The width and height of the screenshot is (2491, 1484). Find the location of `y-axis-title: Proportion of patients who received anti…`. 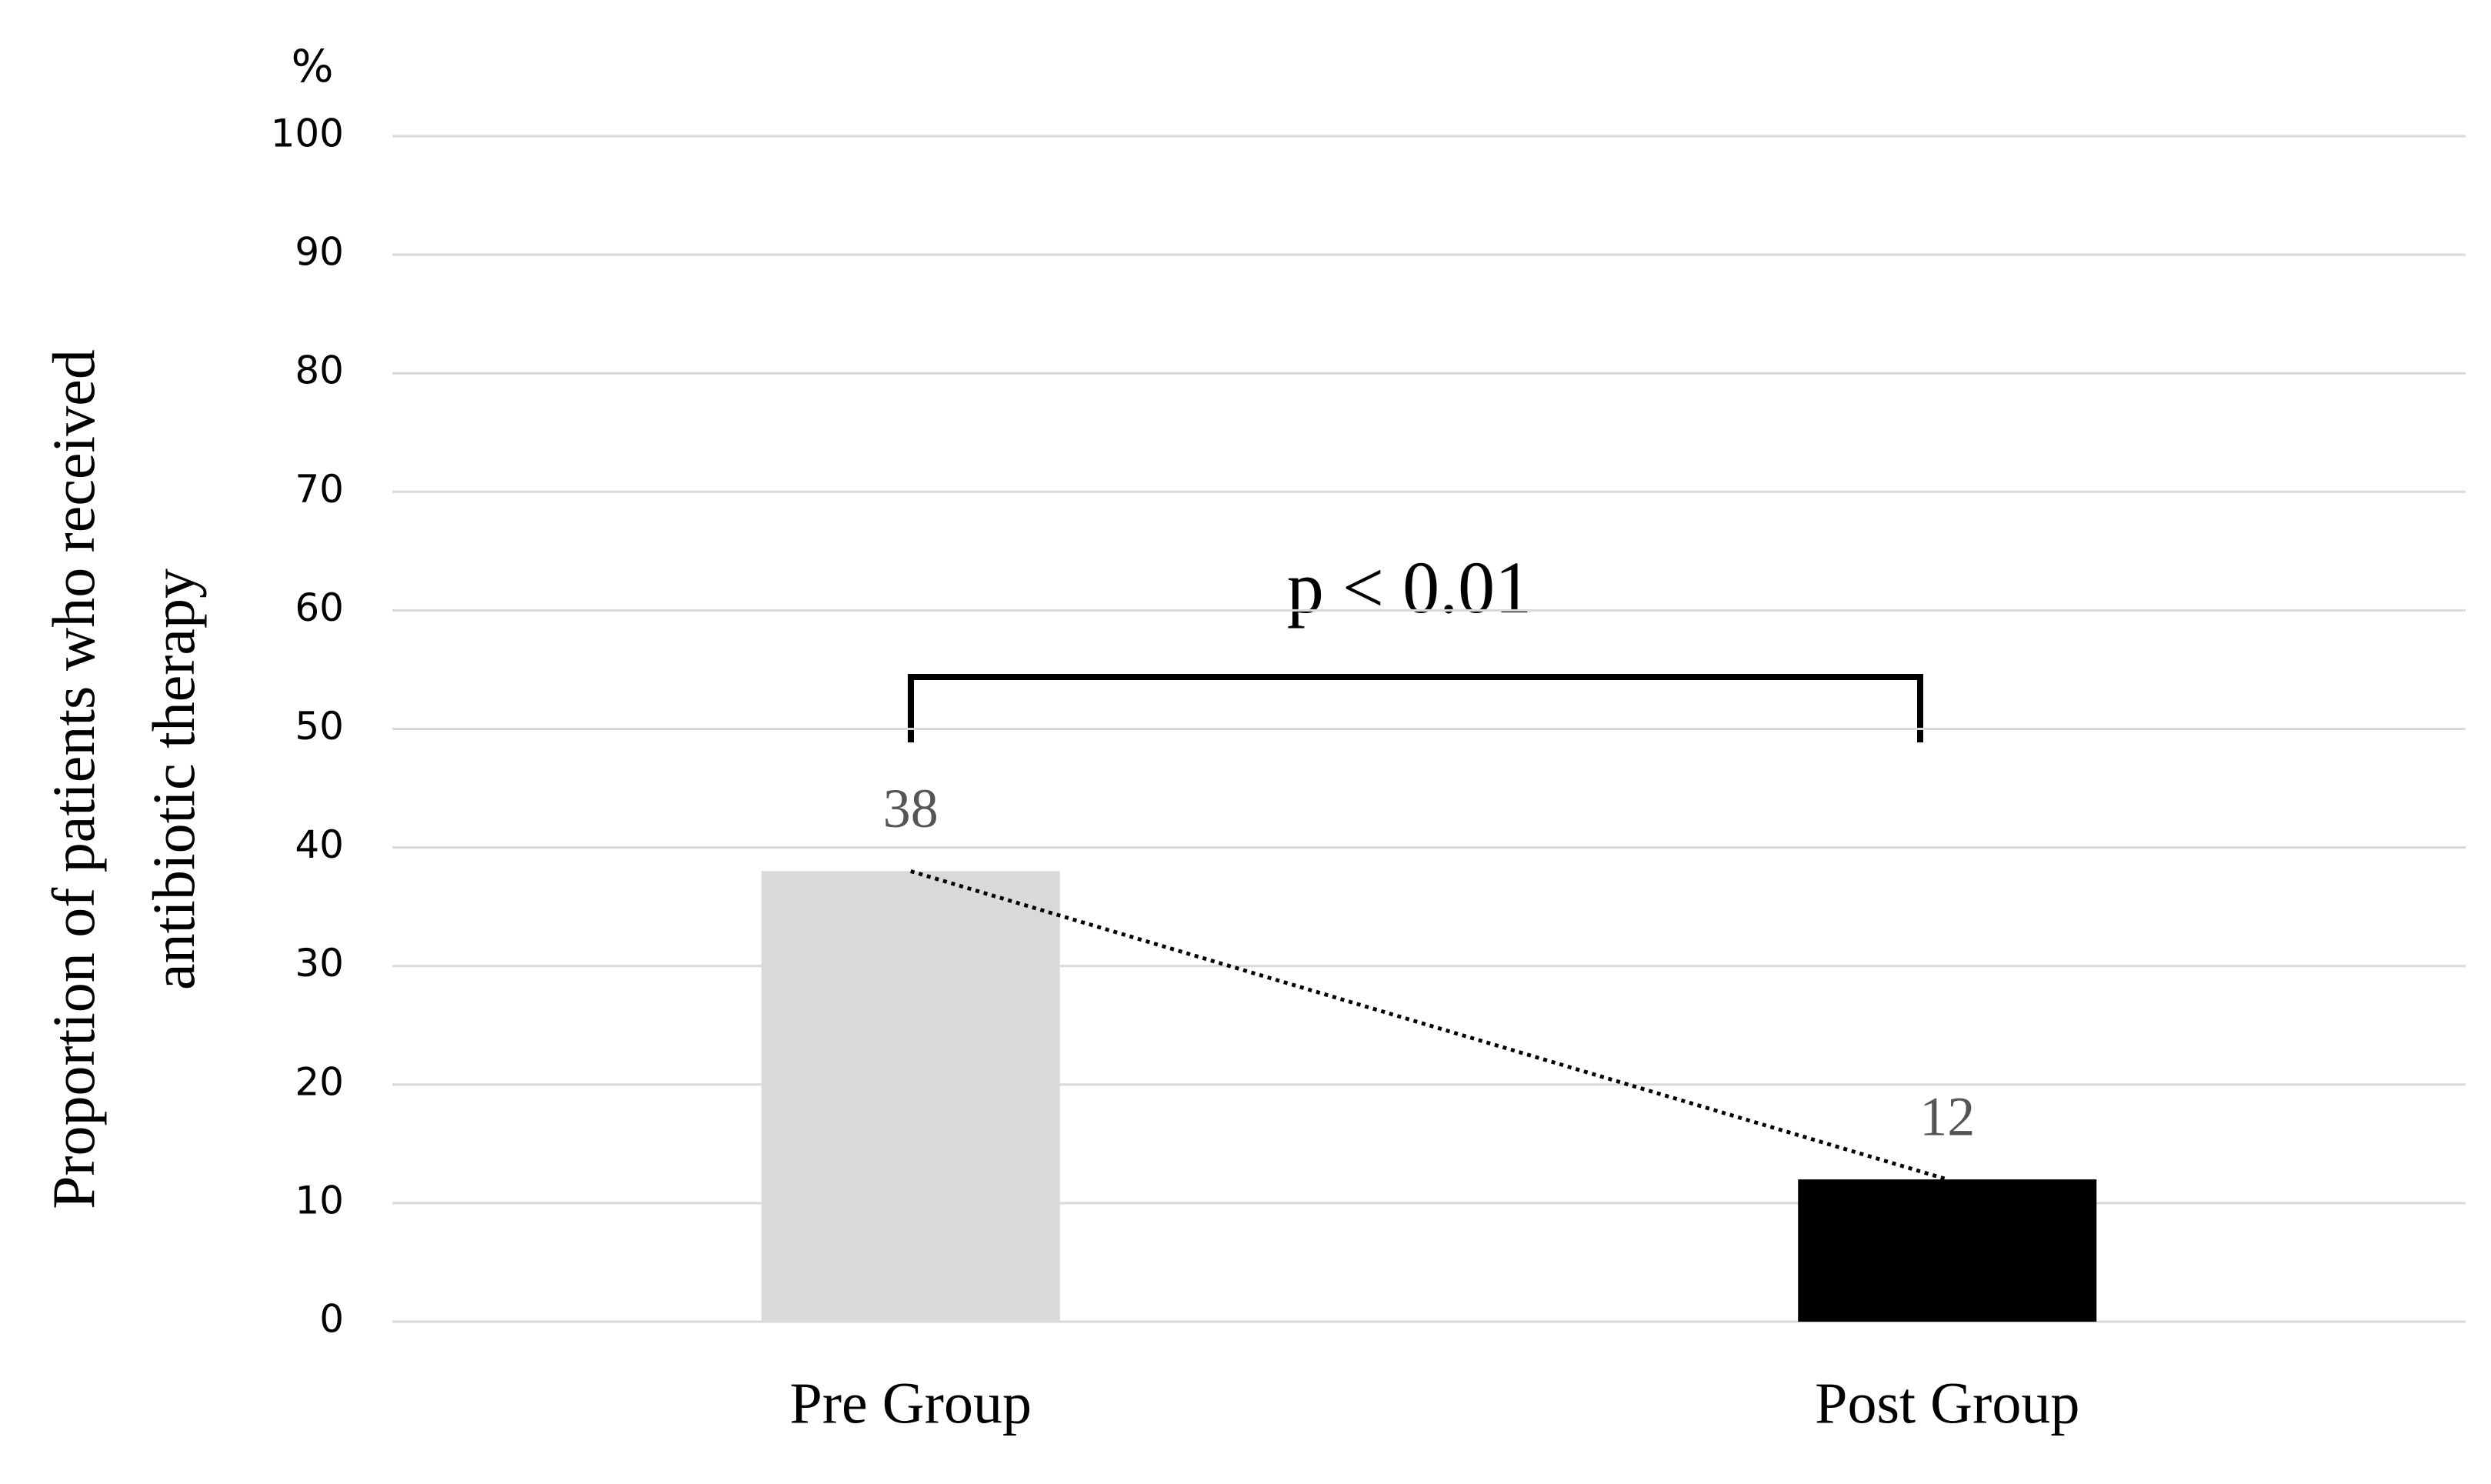

y-axis-title: Proportion of patients who received anti… is located at coordinates (124, 779).